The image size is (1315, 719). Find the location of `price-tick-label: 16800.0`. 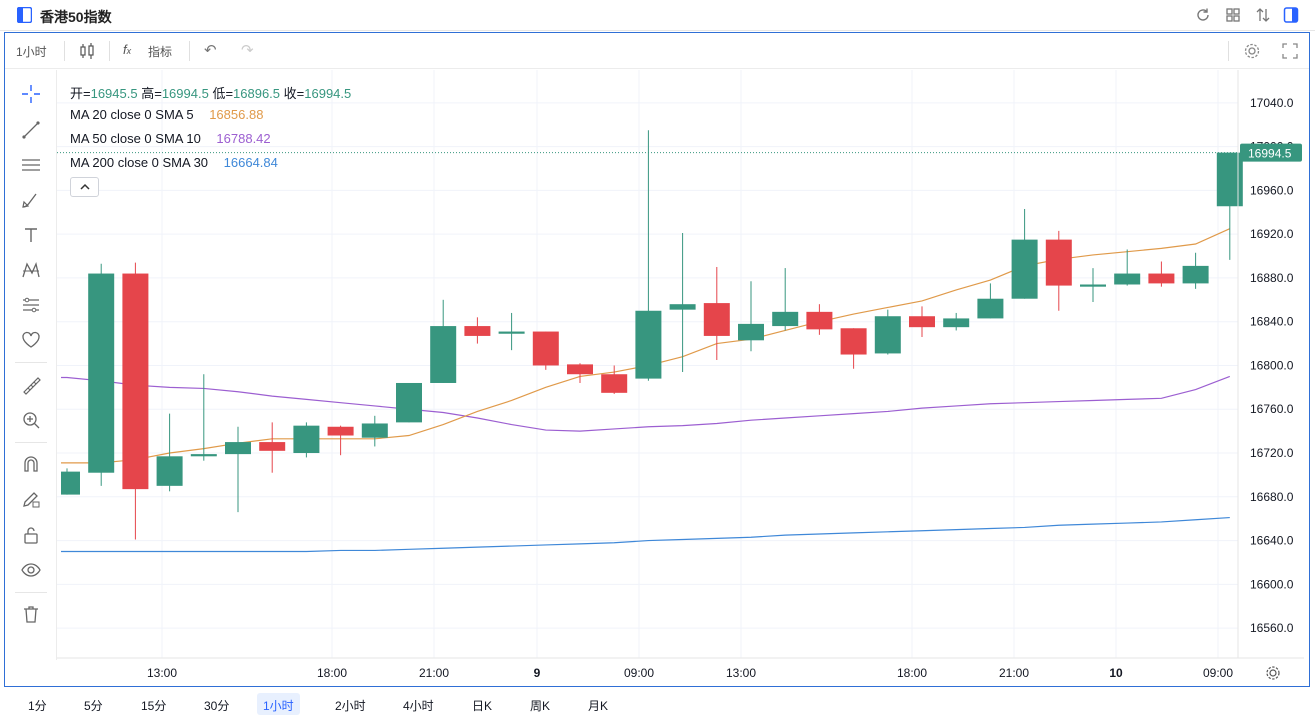

price-tick-label: 16800.0 is located at coordinates (1272, 365).